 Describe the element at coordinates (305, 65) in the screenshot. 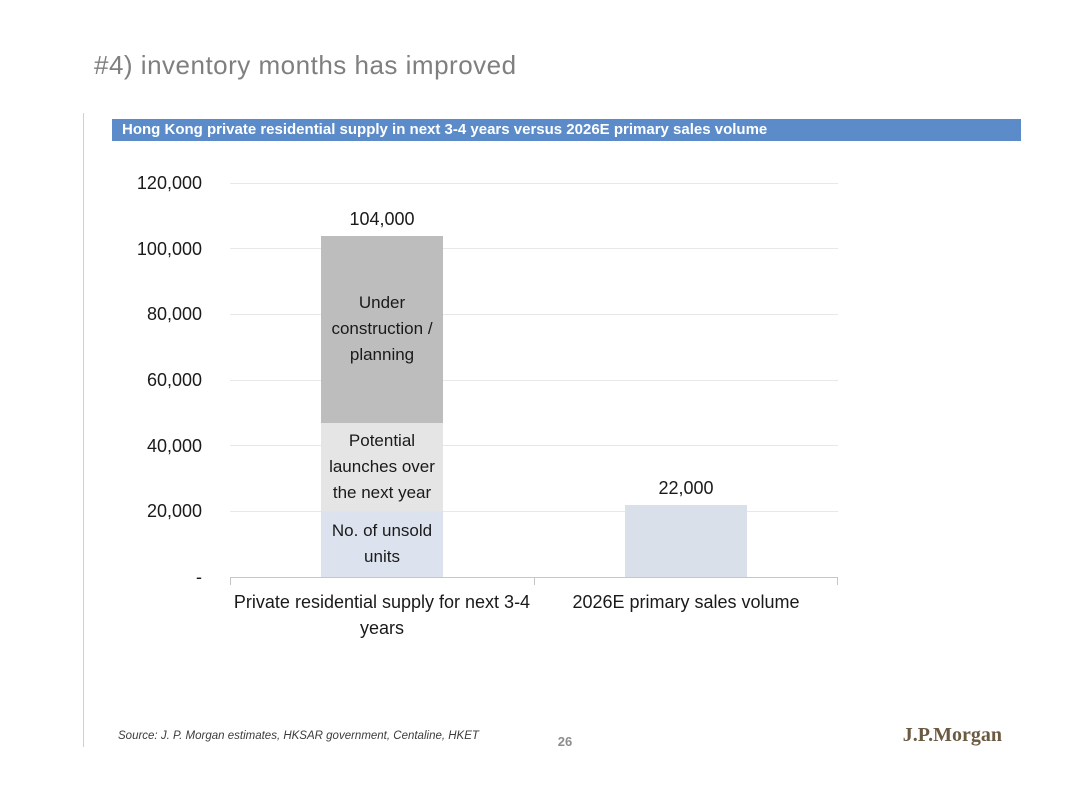

I see `page-title: #4) inventory months has improved` at that location.